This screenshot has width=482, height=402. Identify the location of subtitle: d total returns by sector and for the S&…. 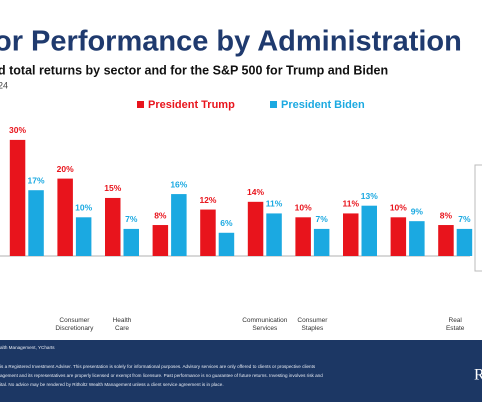
(194, 70).